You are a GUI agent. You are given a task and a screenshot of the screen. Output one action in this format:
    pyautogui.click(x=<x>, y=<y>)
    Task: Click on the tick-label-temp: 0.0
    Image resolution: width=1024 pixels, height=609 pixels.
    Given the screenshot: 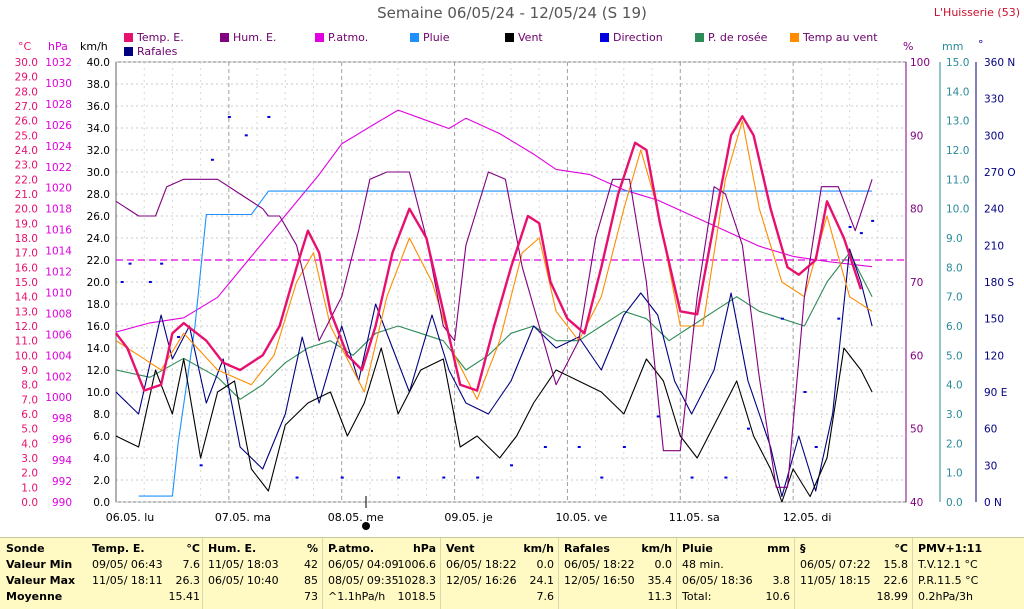 What is the action you would take?
    pyautogui.click(x=29, y=503)
    